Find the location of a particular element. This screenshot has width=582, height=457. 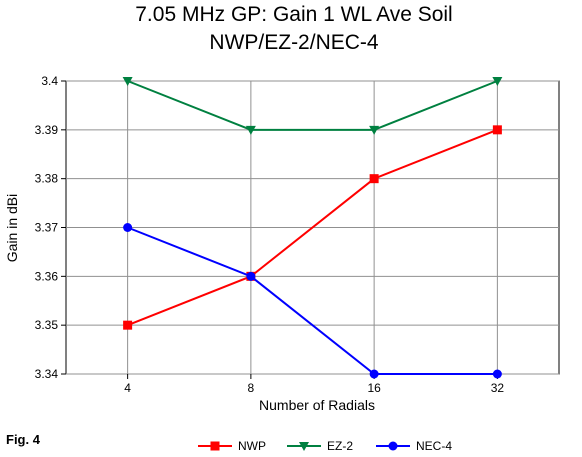

x-axis-ticks: 4 8 16 32 is located at coordinates (314, 384).